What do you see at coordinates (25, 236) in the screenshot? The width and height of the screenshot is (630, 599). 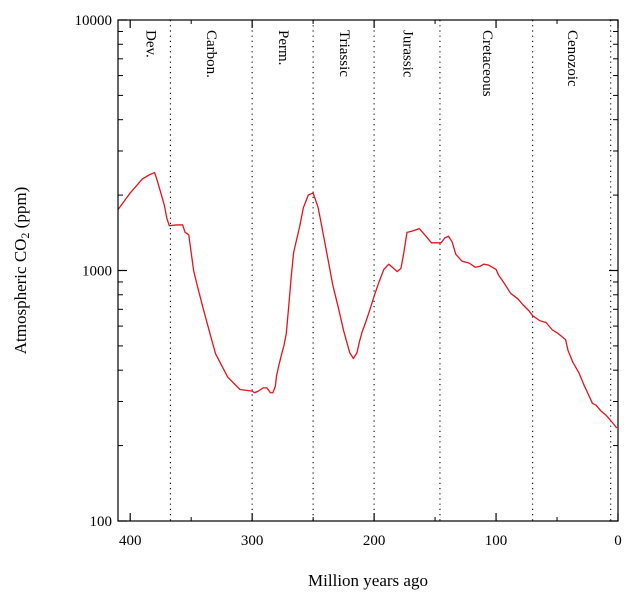 I see `y-axis-title-subscript: 2` at bounding box center [25, 236].